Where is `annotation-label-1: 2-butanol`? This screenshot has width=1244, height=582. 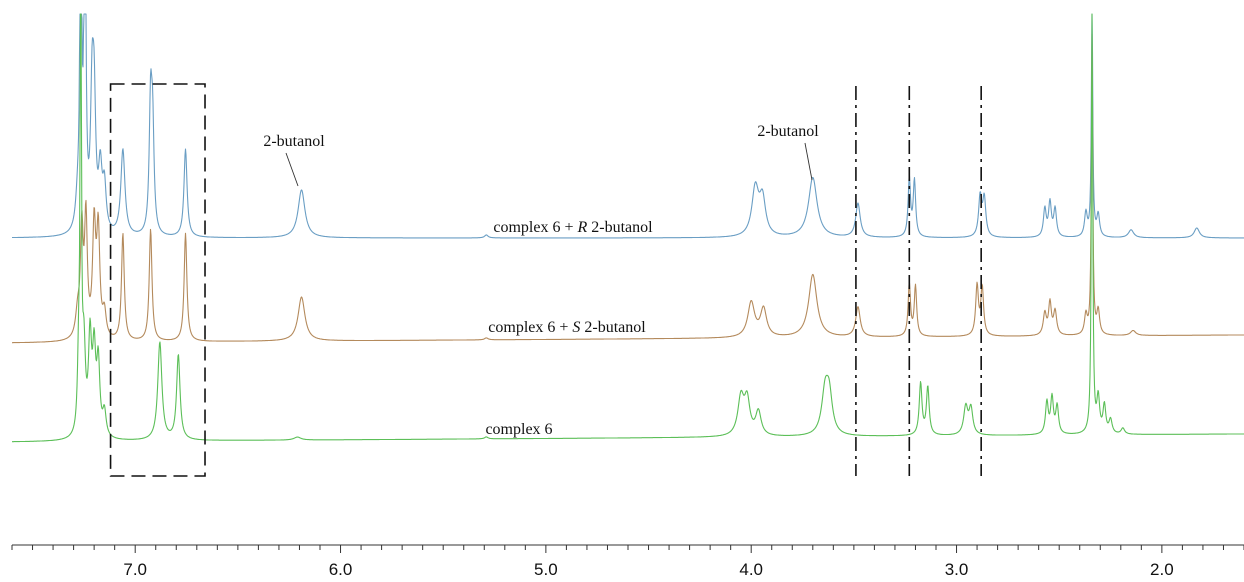
annotation-label-1: 2-butanol is located at coordinates (294, 141).